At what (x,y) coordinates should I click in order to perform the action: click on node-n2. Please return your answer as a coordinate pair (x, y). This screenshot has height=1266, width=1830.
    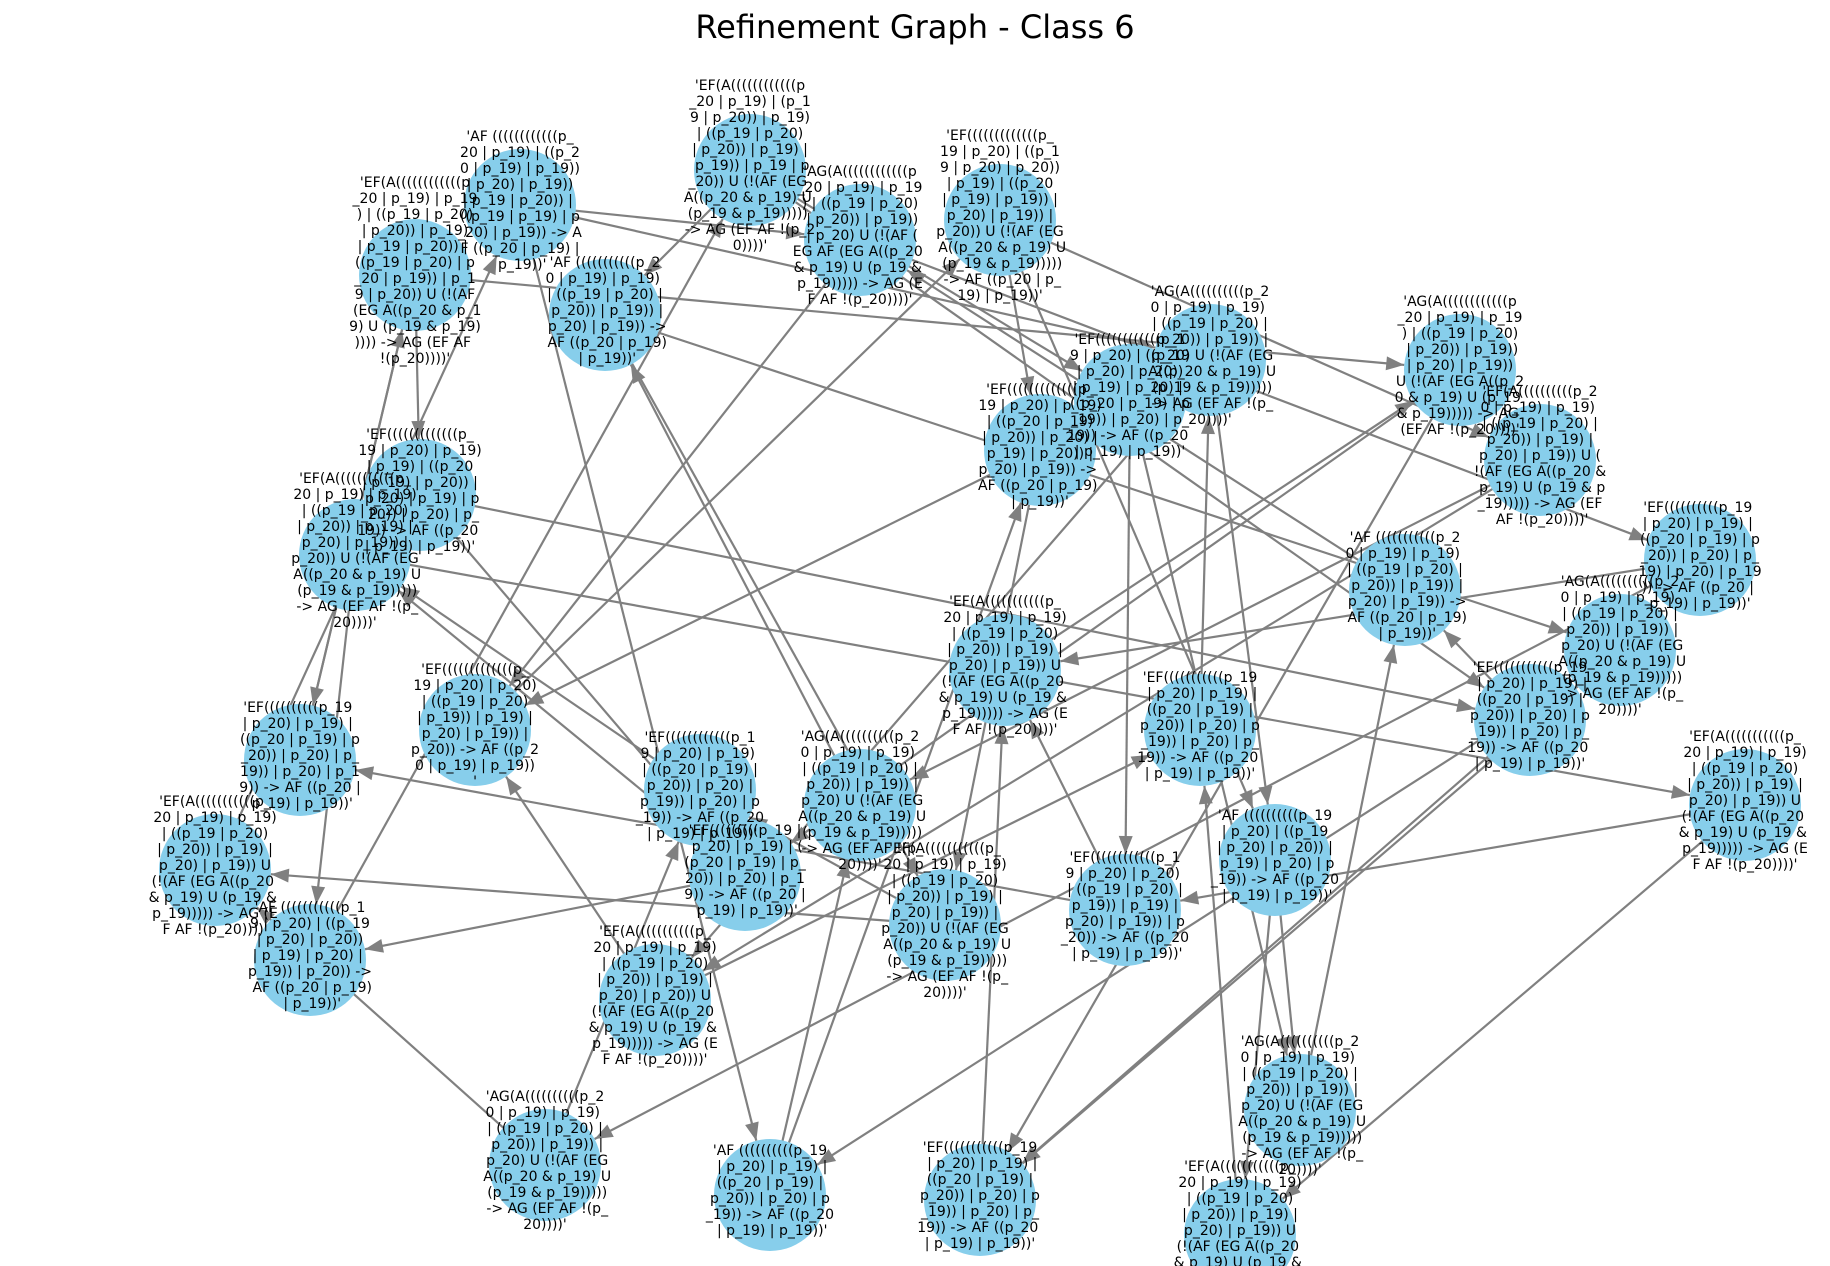
    Looking at the image, I should click on (520, 205).